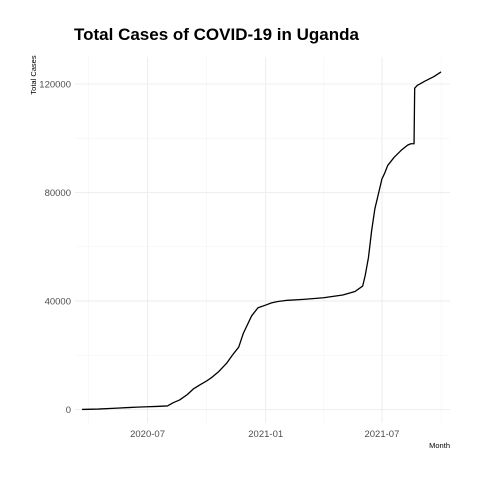  Describe the element at coordinates (33, 74) in the screenshot. I see `y-axis-title: Total Cases` at that location.